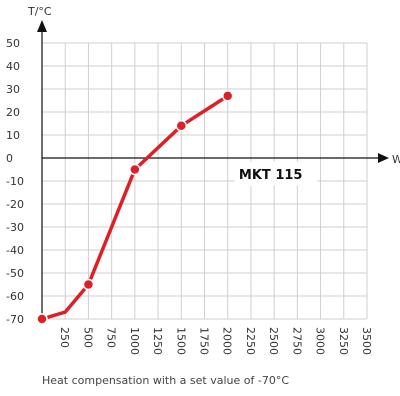 This screenshot has width=400, height=396. Describe the element at coordinates (15, 204) in the screenshot. I see `y-tick-label: -20` at that location.